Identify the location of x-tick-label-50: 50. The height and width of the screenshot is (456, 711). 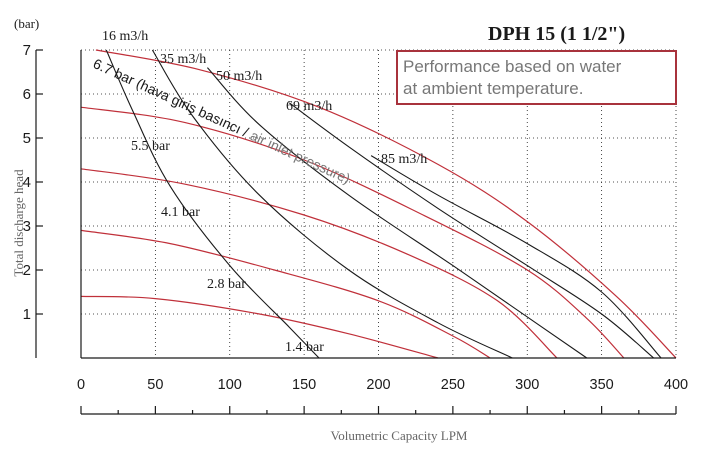
(155, 385).